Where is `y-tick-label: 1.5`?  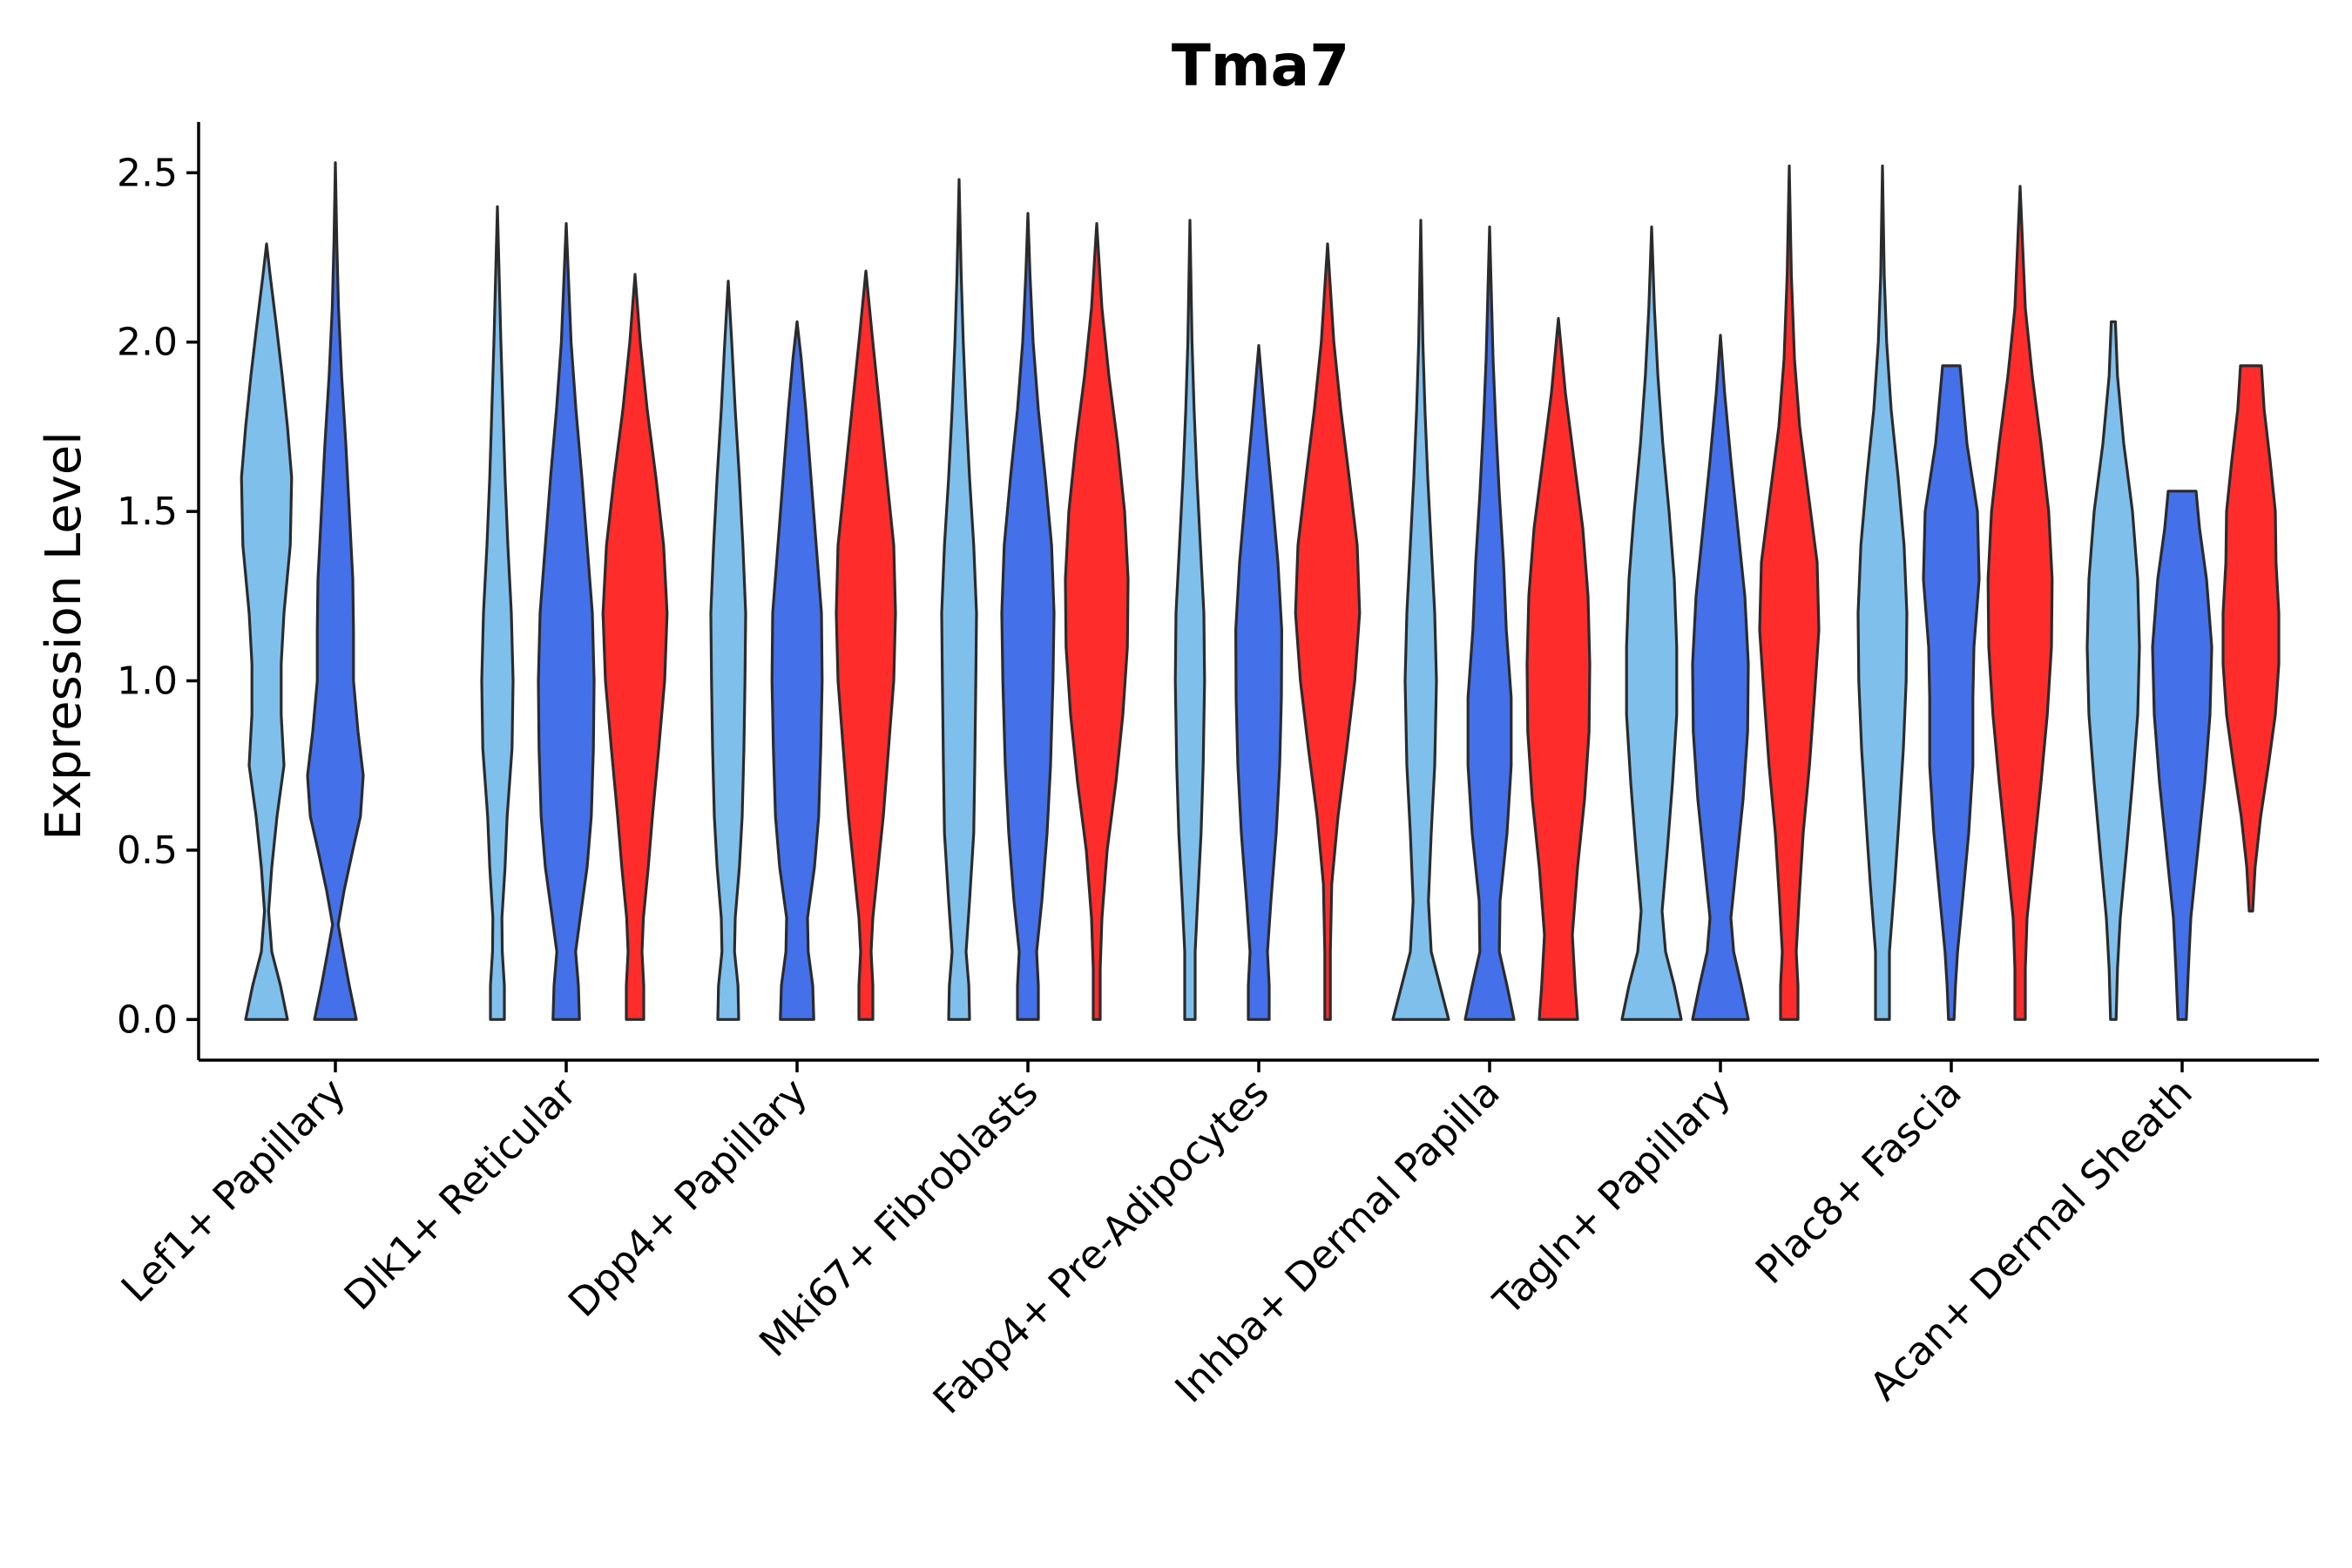 y-tick-label: 1.5 is located at coordinates (147, 512).